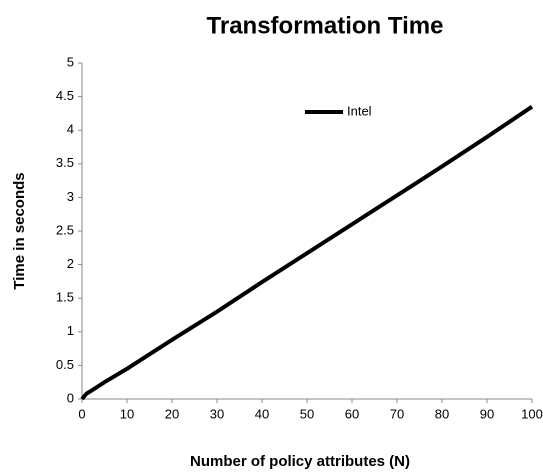 The image size is (543, 474). What do you see at coordinates (70, 61) in the screenshot?
I see `y-tick-label: 5` at bounding box center [70, 61].